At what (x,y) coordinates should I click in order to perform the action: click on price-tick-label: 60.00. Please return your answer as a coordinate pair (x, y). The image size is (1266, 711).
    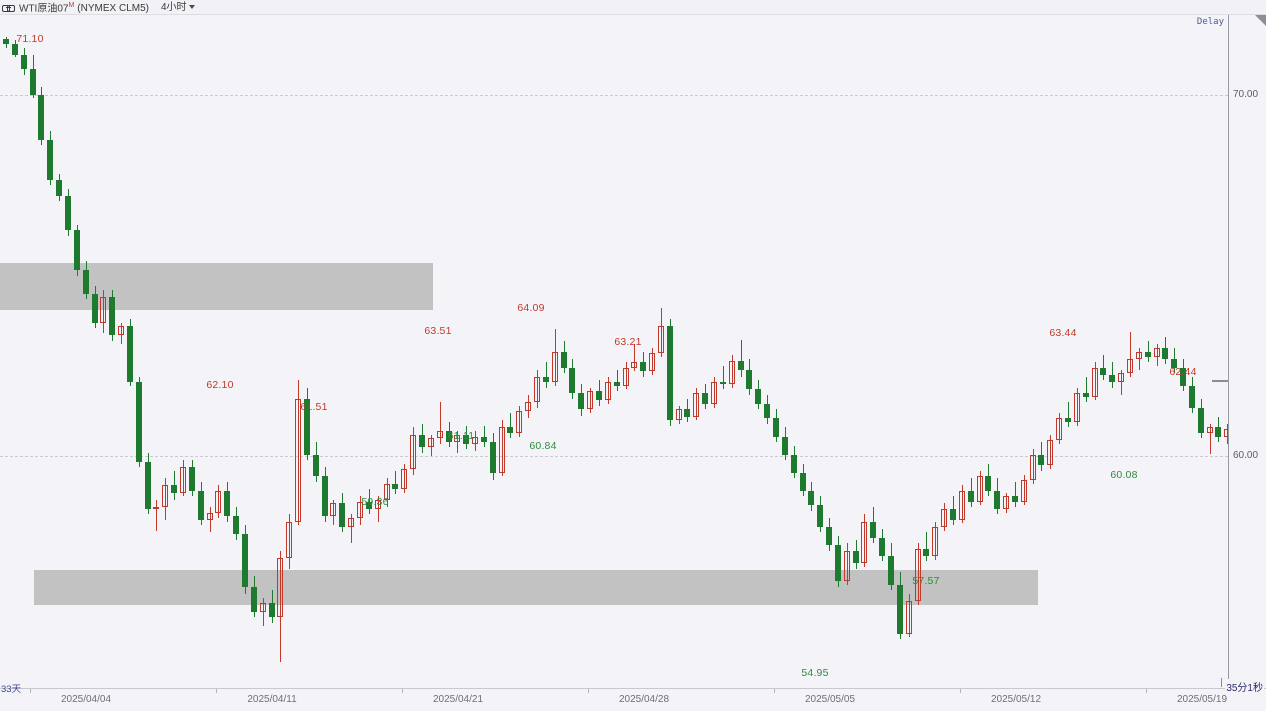
    Looking at the image, I should click on (1246, 456).